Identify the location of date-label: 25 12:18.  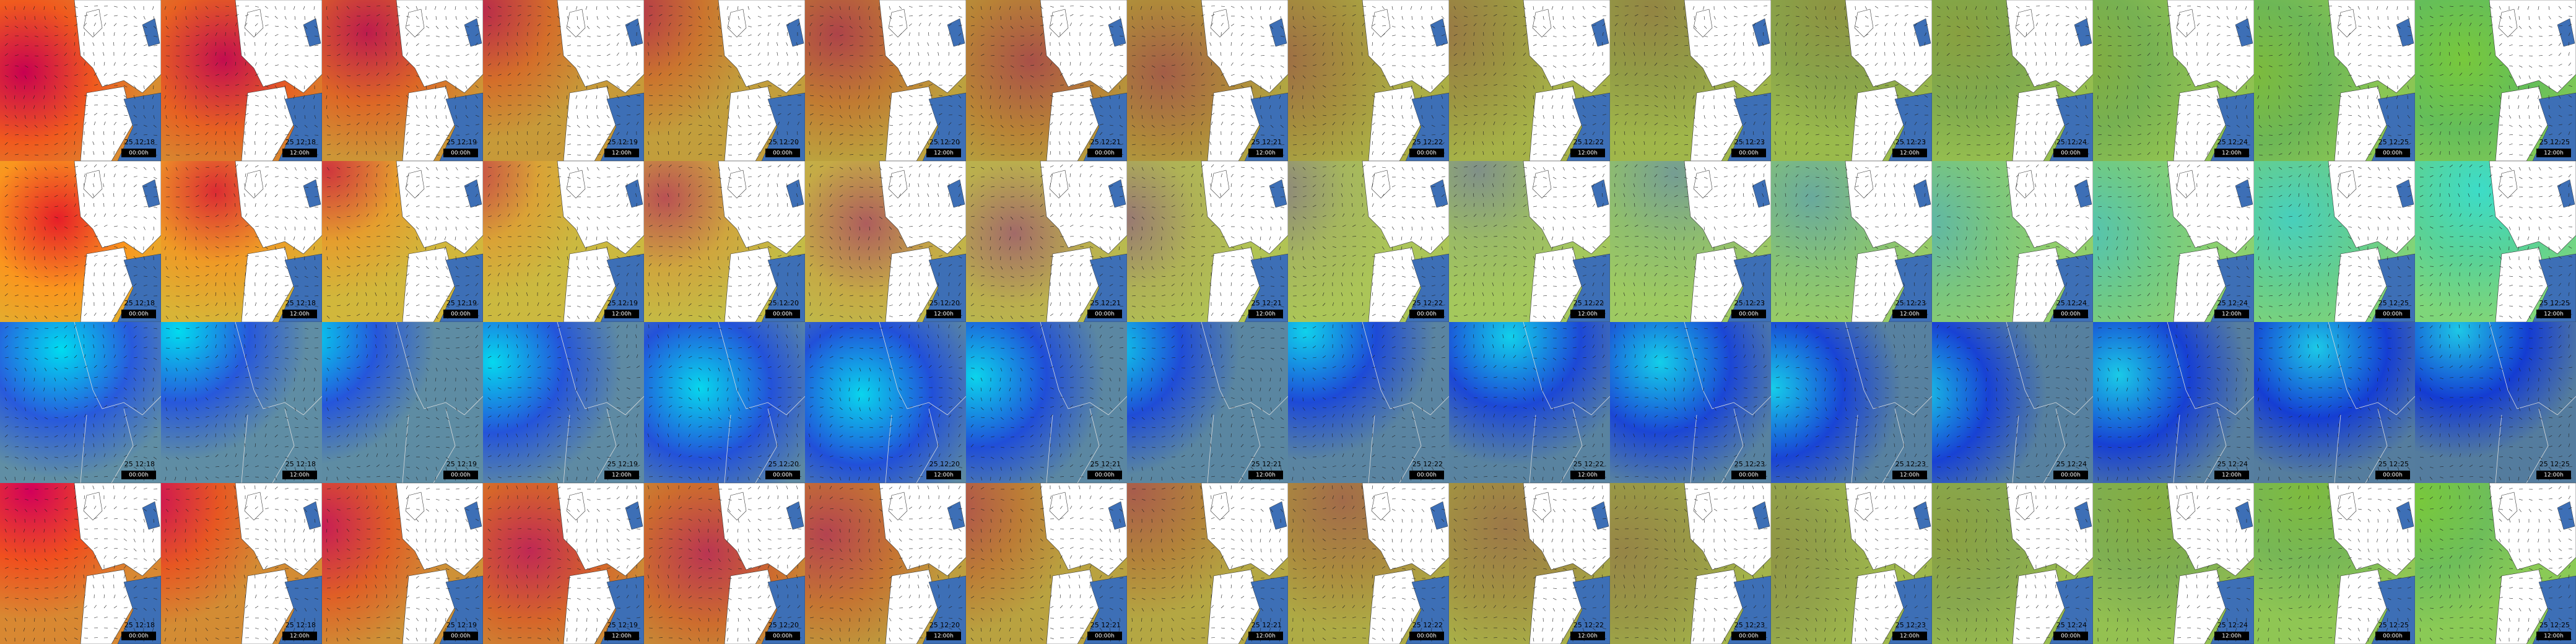
(139, 142).